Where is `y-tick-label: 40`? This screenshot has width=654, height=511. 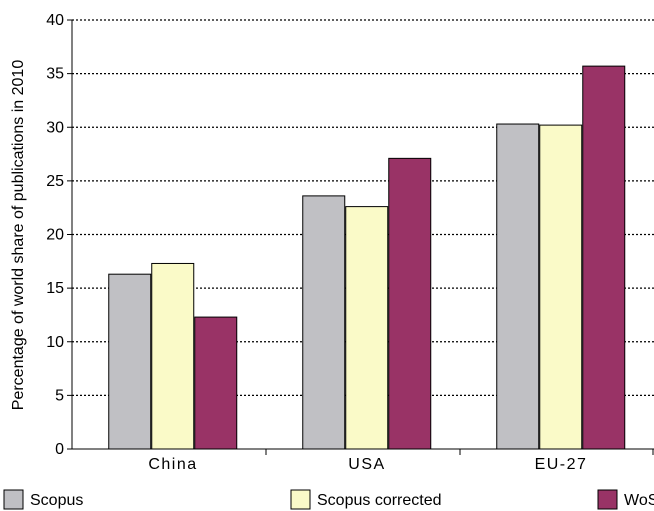 y-tick-label: 40 is located at coordinates (55, 20).